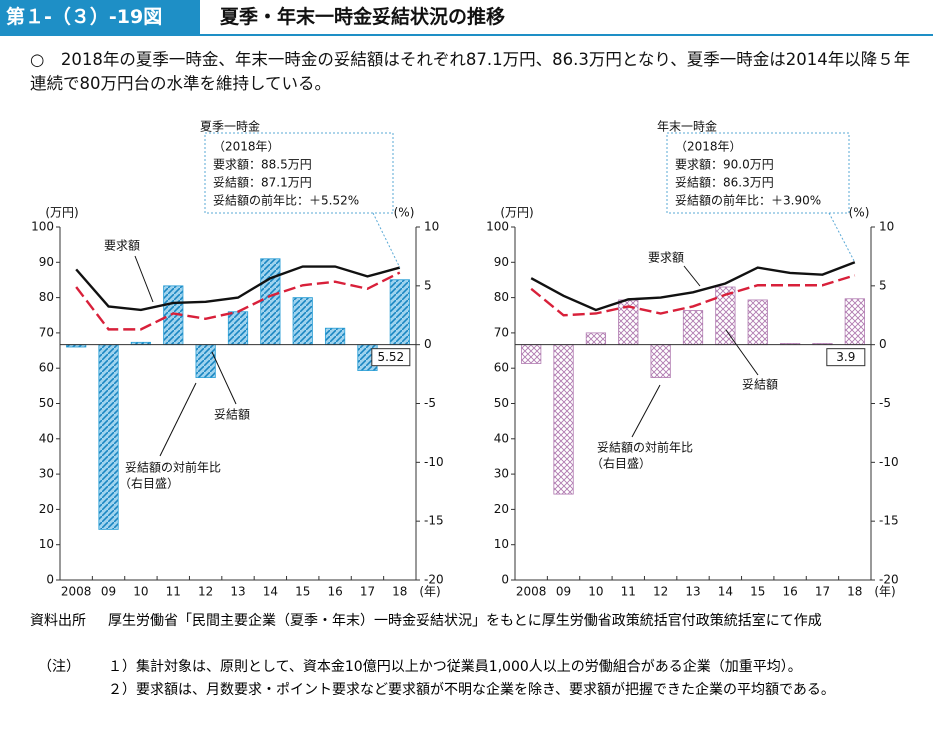  What do you see at coordinates (466, 35) in the screenshot?
I see `header-rule` at bounding box center [466, 35].